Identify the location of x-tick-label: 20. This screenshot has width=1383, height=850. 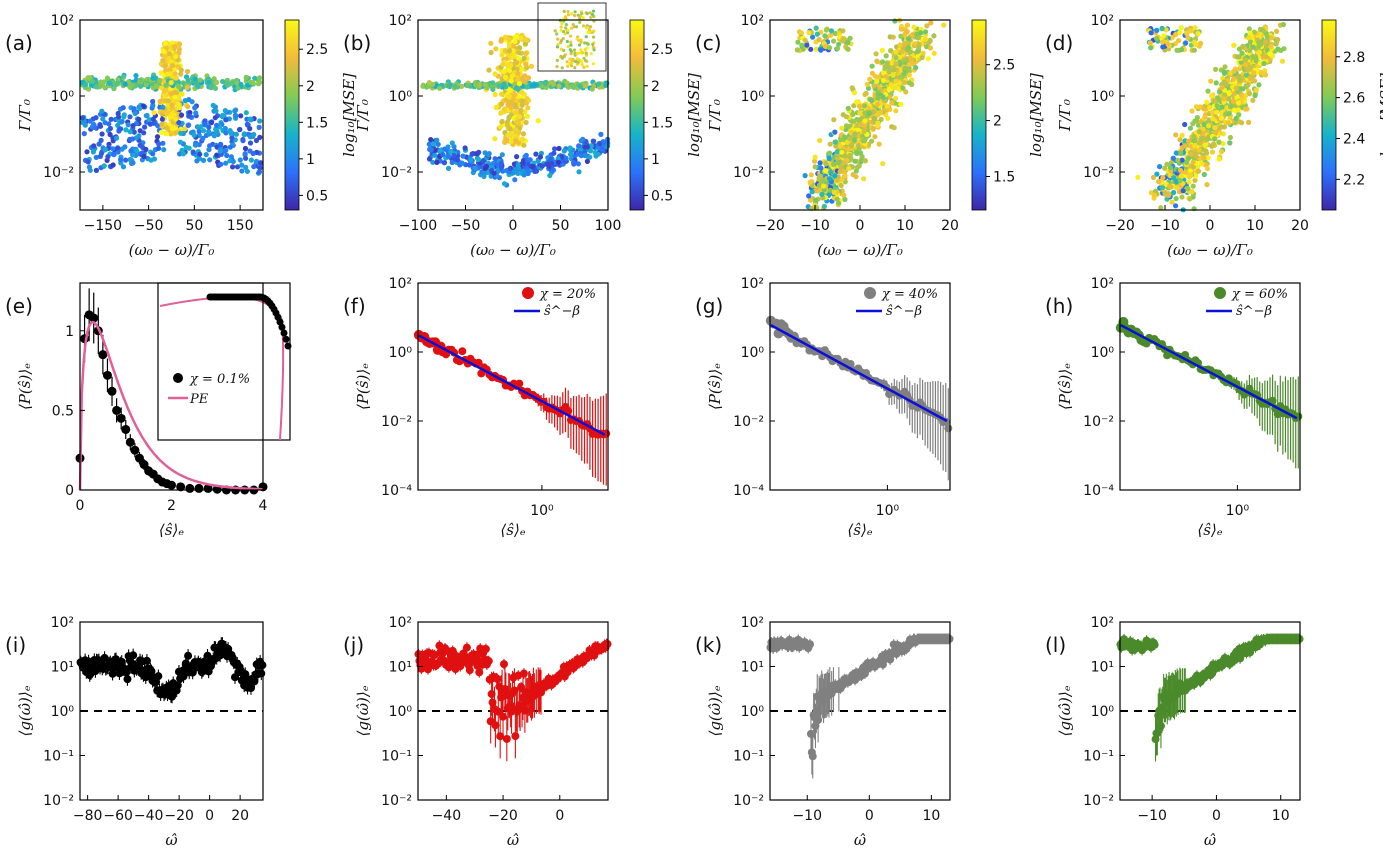
(950, 226).